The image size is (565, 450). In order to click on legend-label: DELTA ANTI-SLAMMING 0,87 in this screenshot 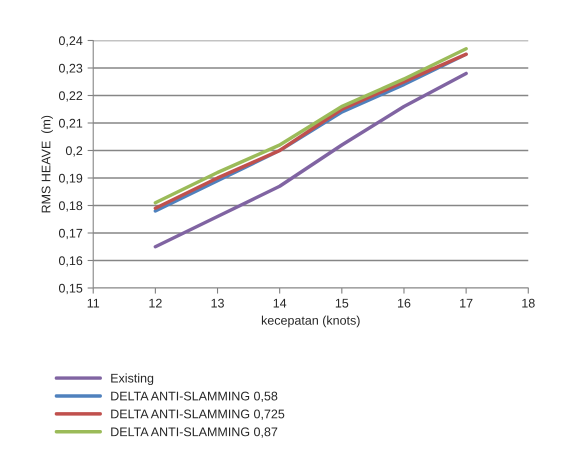, I will do `click(194, 432)`.